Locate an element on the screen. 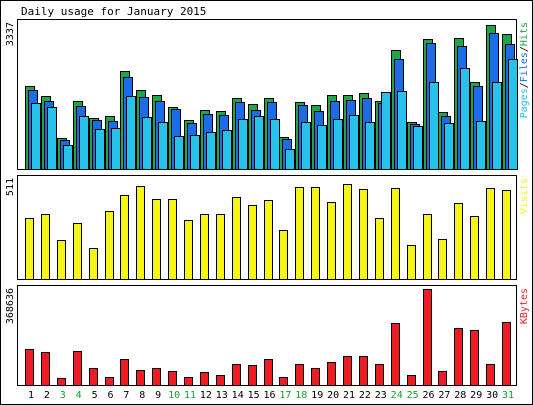 The image size is (533, 405). x-tick-label-29: 29 is located at coordinates (476, 395).